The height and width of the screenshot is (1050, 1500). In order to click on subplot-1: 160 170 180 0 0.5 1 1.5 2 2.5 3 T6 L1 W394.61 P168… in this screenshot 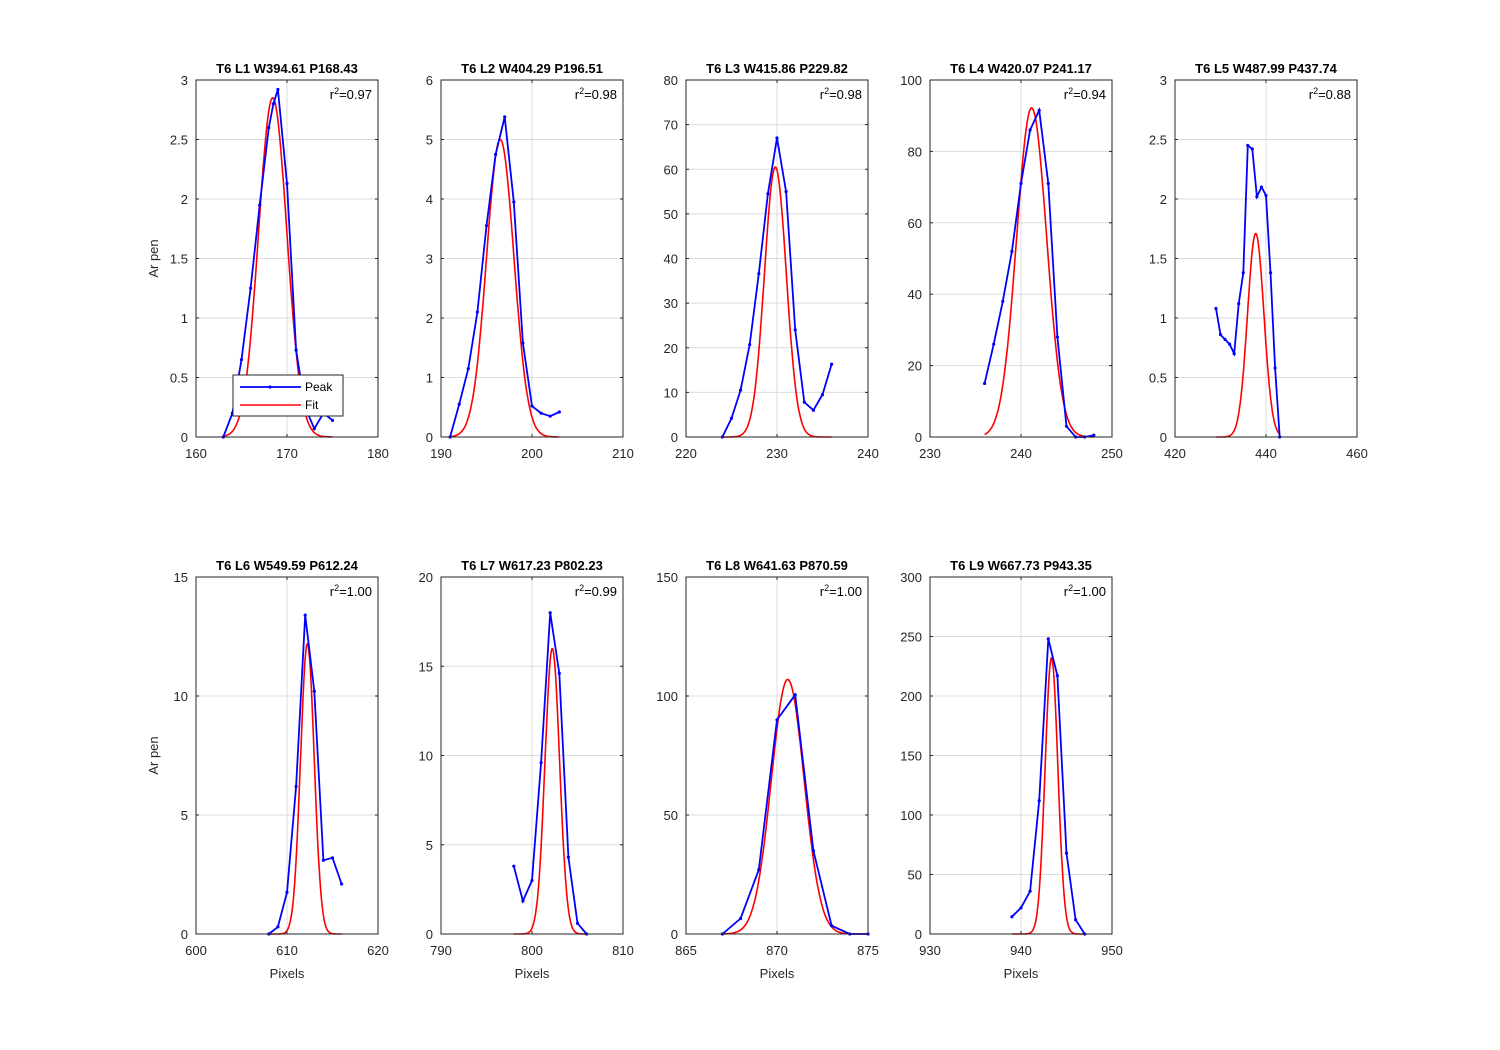, I will do `click(267, 261)`.